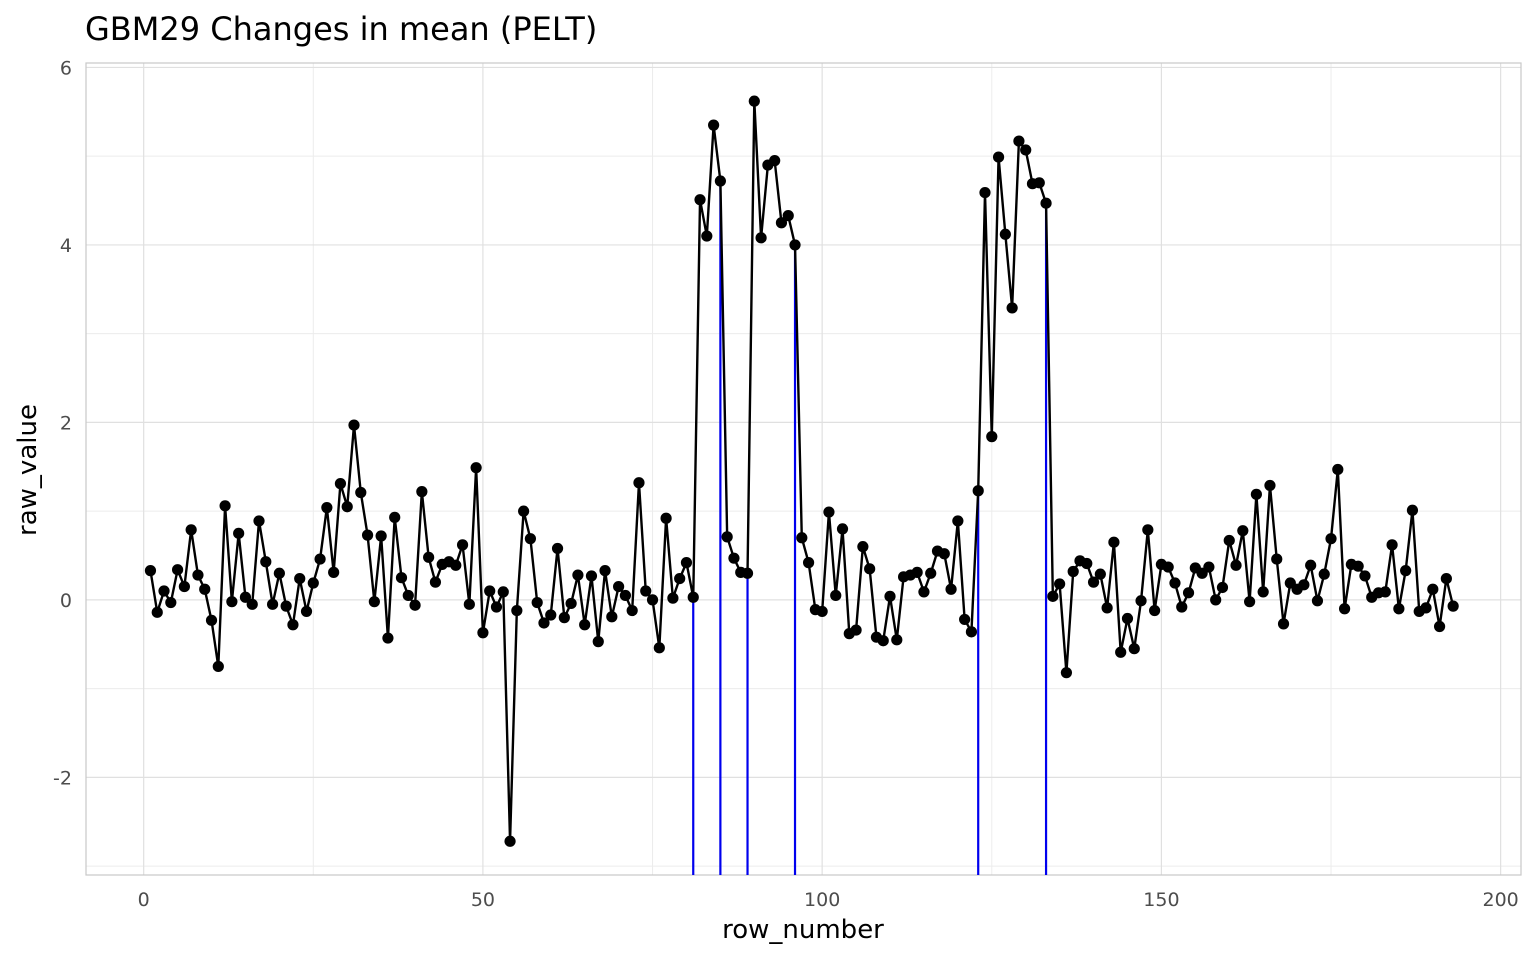 Image resolution: width=1536 pixels, height=960 pixels. I want to click on x-tick-label: 150, so click(1161, 900).